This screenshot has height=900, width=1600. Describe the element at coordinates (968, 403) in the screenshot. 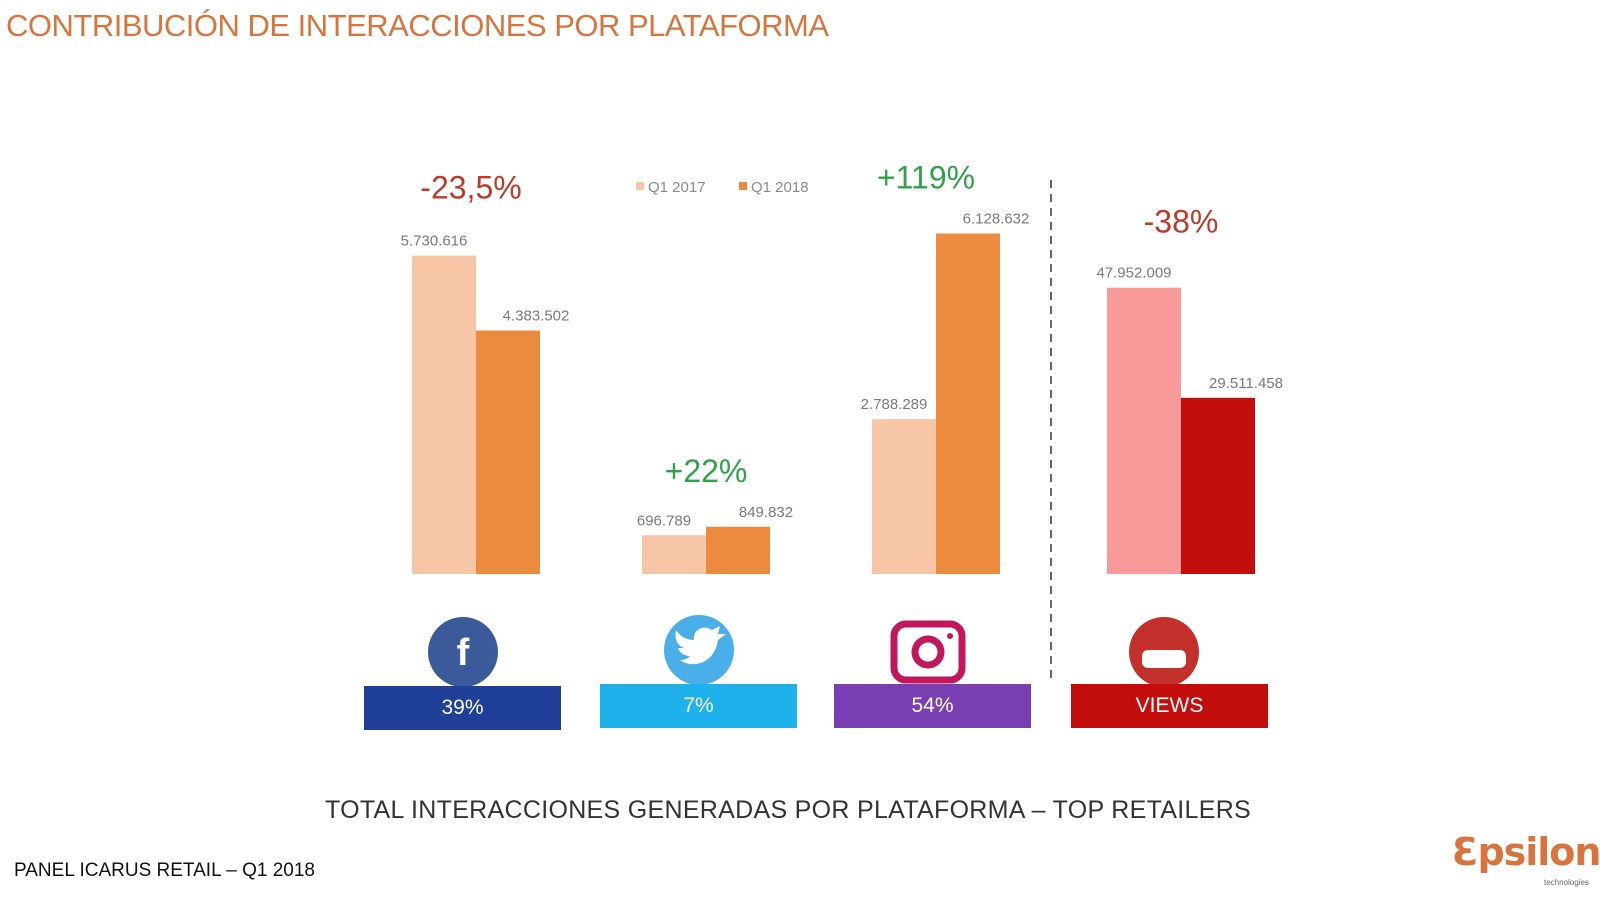

I see `bar-instagram-q1-2018` at that location.